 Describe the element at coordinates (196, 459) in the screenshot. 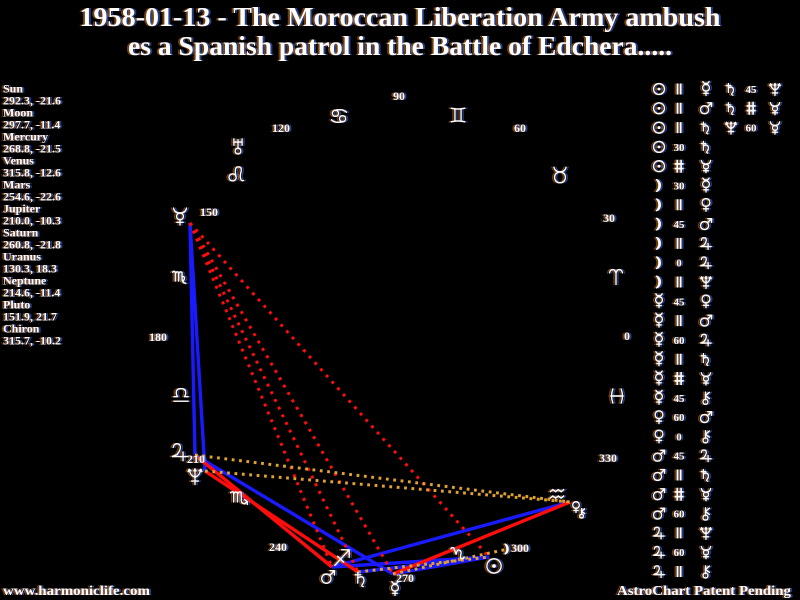

I see `svg-text: 210` at that location.